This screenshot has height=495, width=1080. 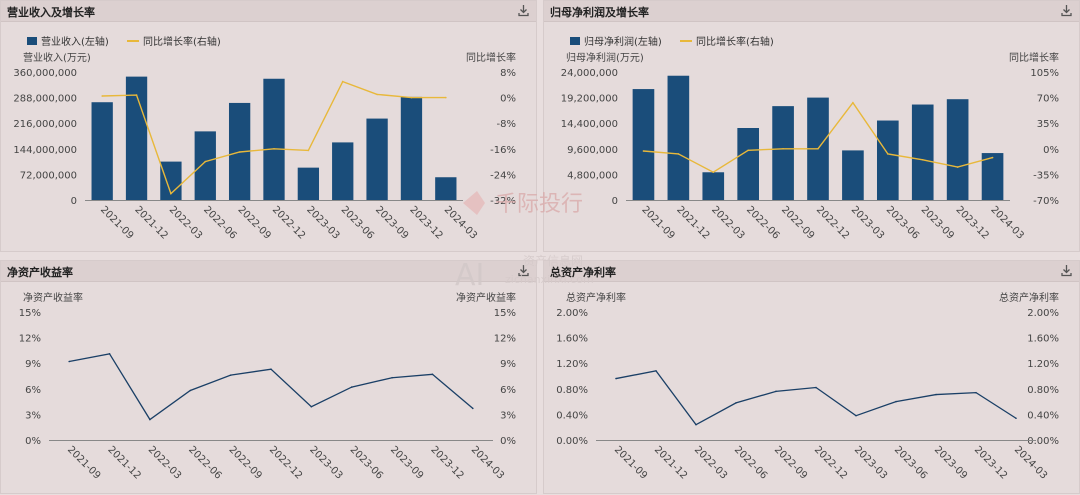 I want to click on y-tick-label-right: -24%, so click(x=503, y=175).